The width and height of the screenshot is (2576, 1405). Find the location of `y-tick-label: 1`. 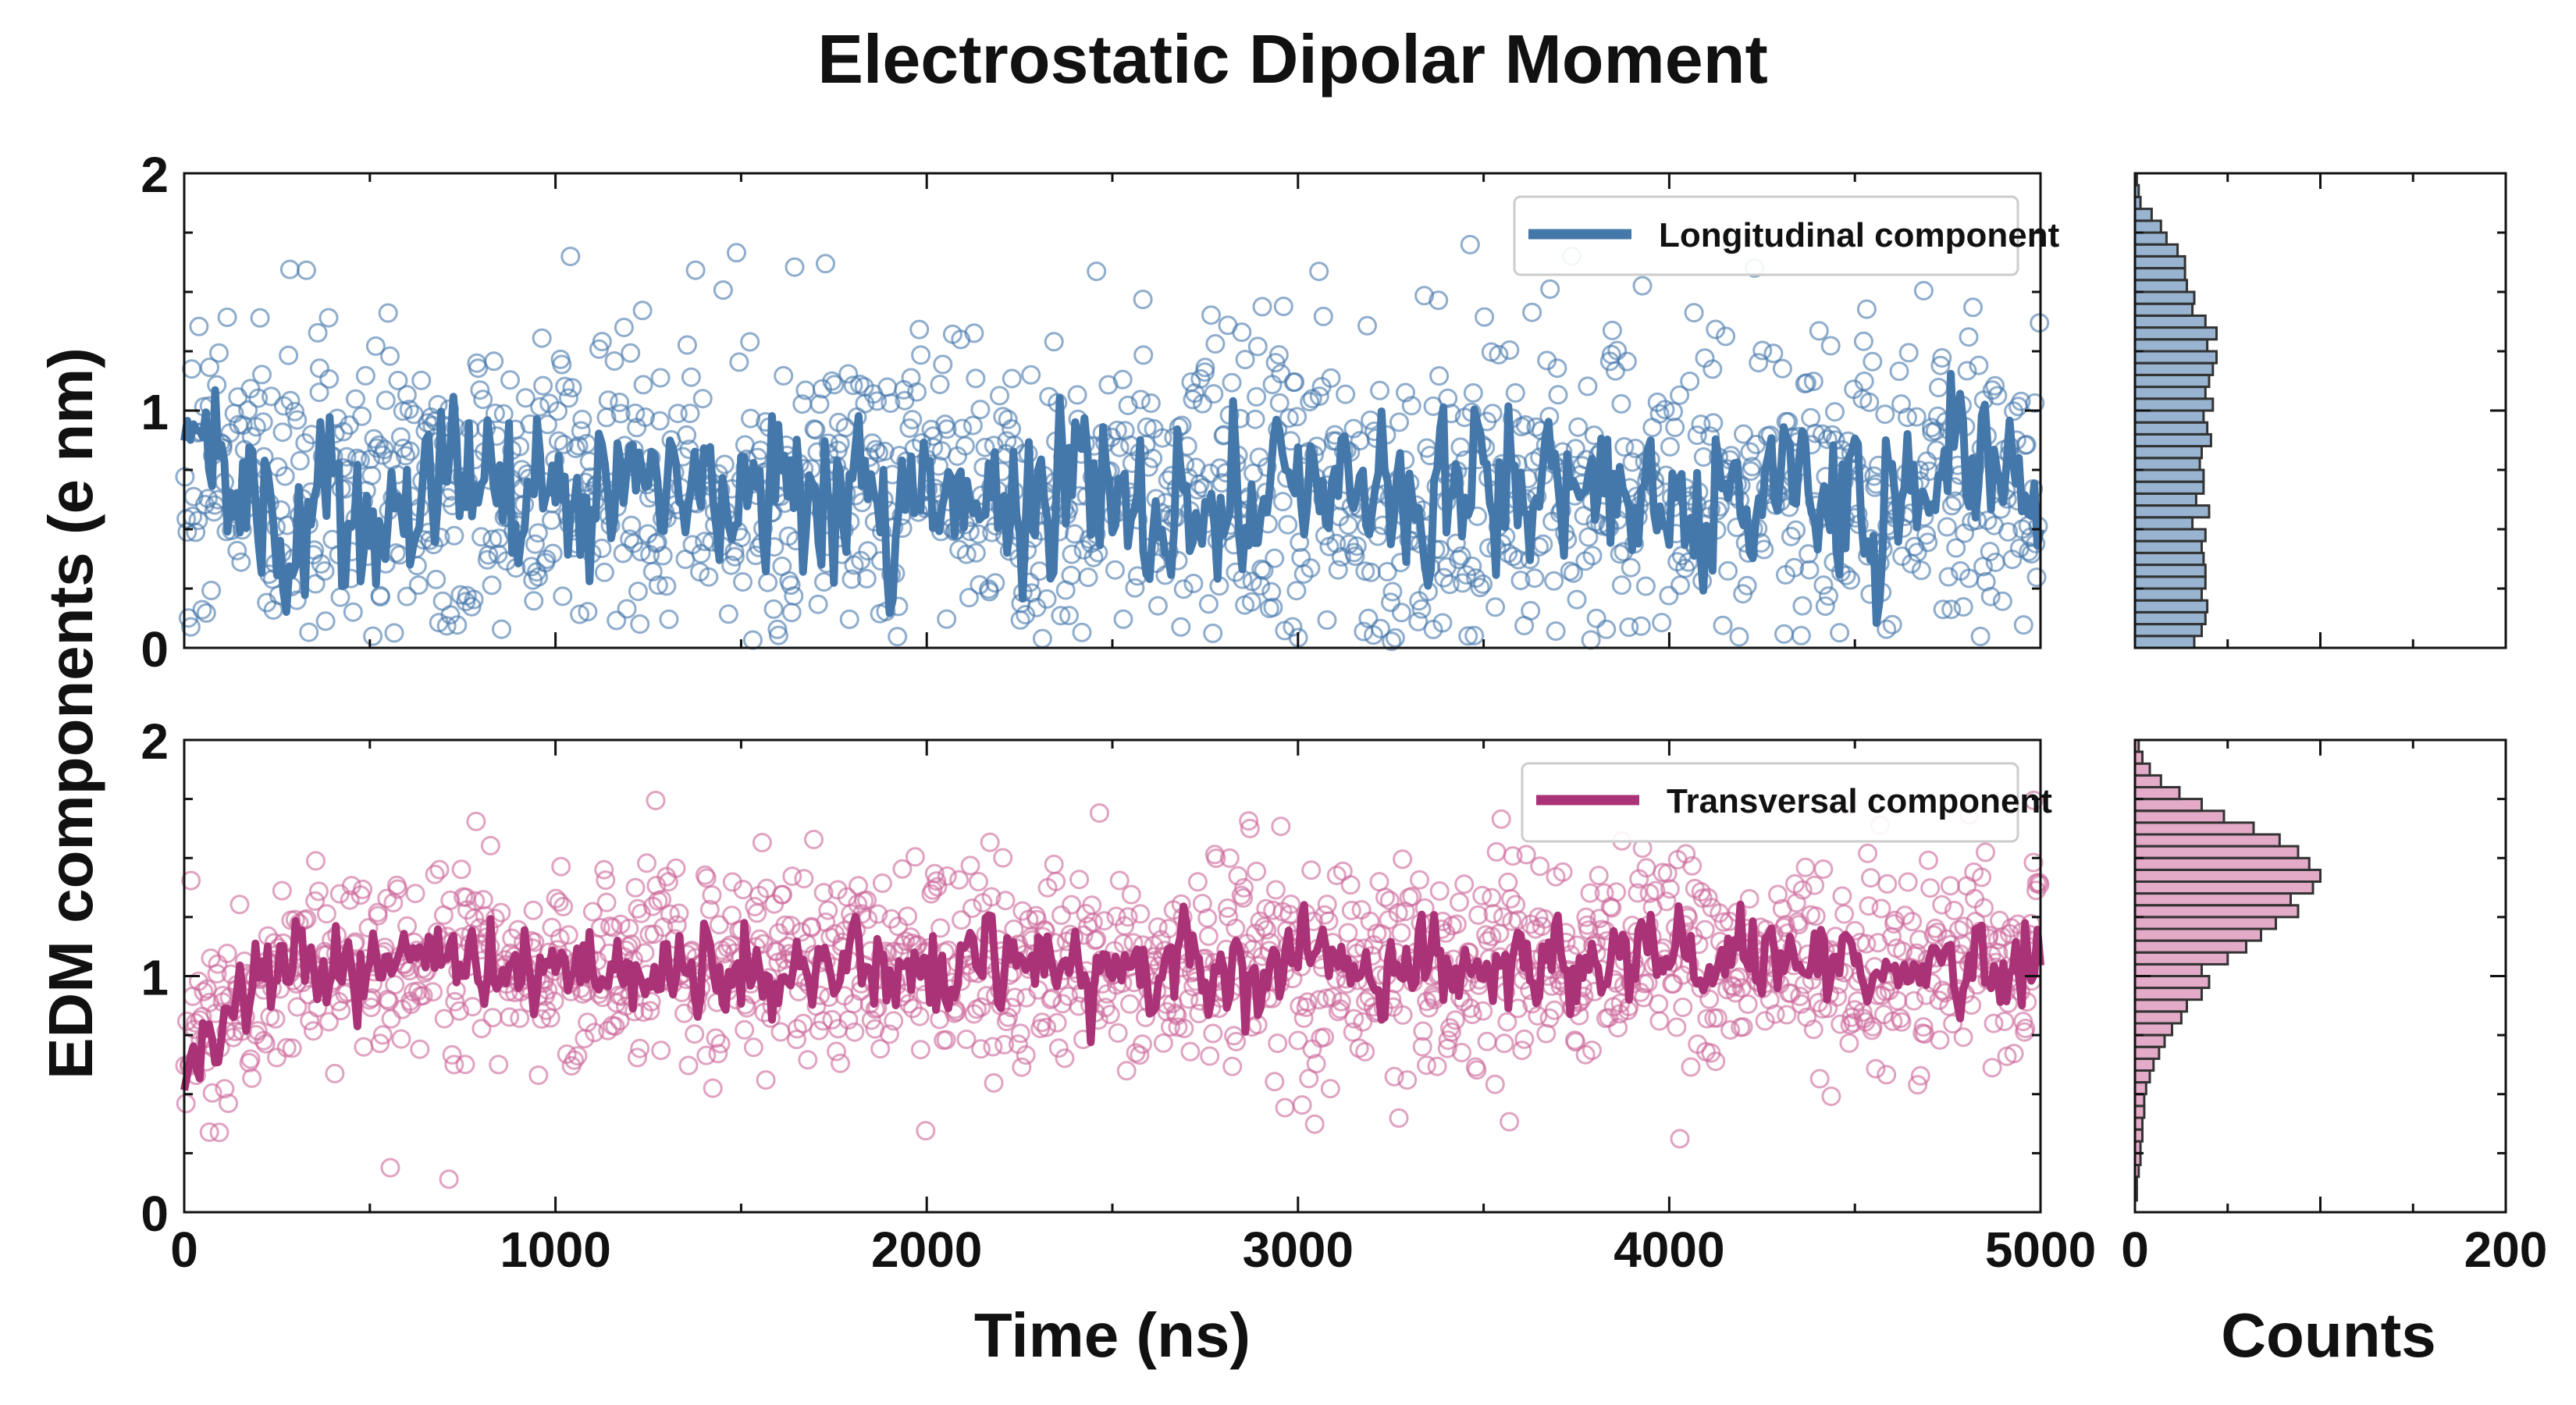

y-tick-label: 1 is located at coordinates (155, 978).